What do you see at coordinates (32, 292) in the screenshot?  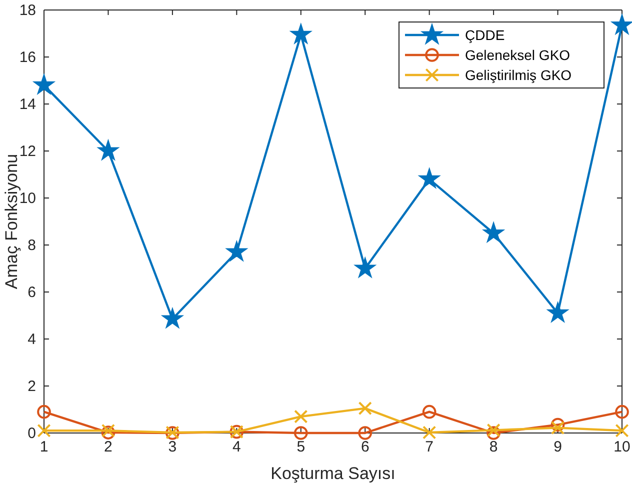 I see `y-tick-label: 6` at bounding box center [32, 292].